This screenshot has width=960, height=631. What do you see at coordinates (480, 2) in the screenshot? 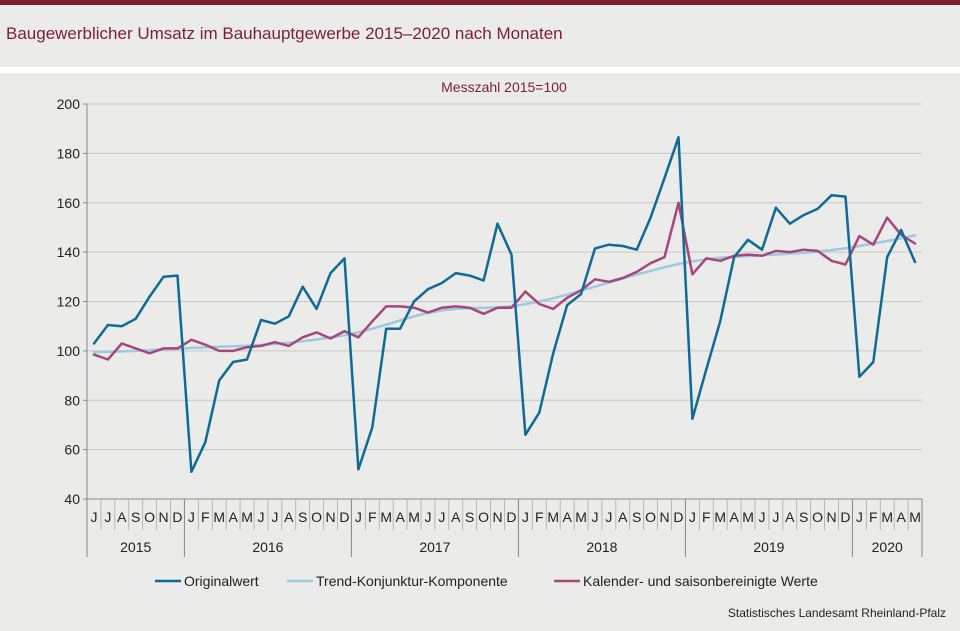
I see `top-accent-bar` at bounding box center [480, 2].